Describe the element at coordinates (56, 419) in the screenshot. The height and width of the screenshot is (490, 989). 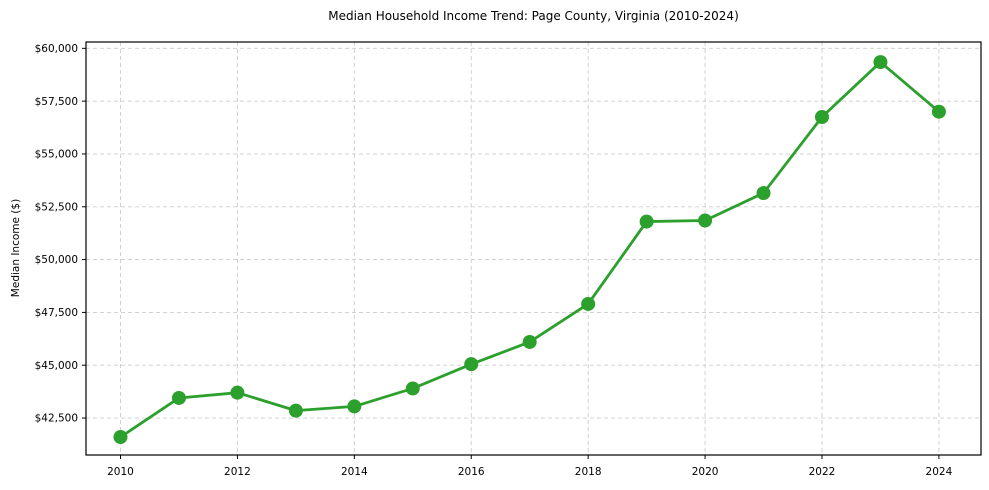
I see `y-tick-label: $42,500` at that location.